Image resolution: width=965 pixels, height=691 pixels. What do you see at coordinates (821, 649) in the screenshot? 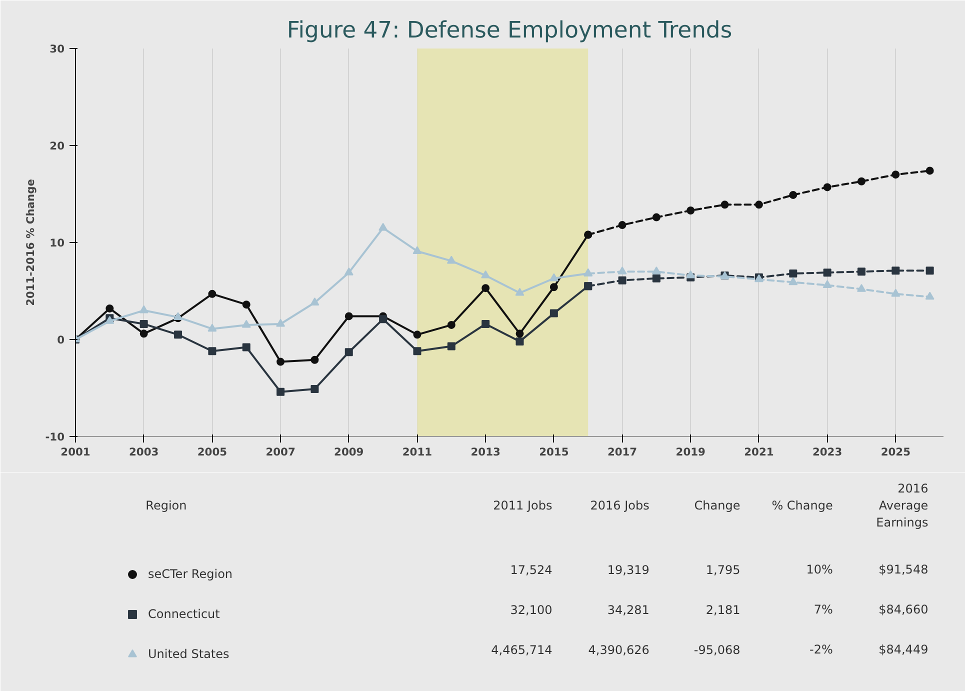
I see `text: -2%` at bounding box center [821, 649].